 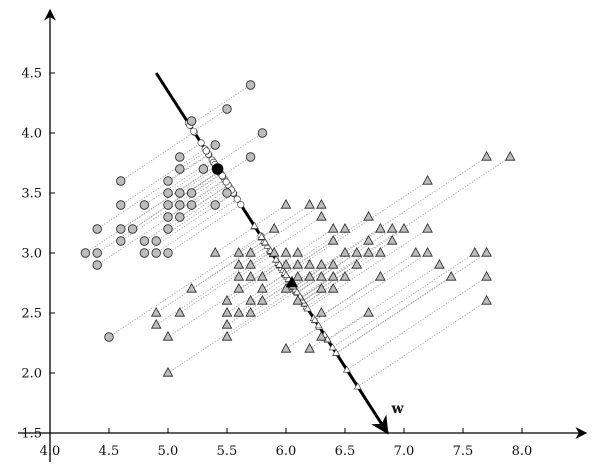 I want to click on y-tick-label: 2.5, so click(x=31, y=314).